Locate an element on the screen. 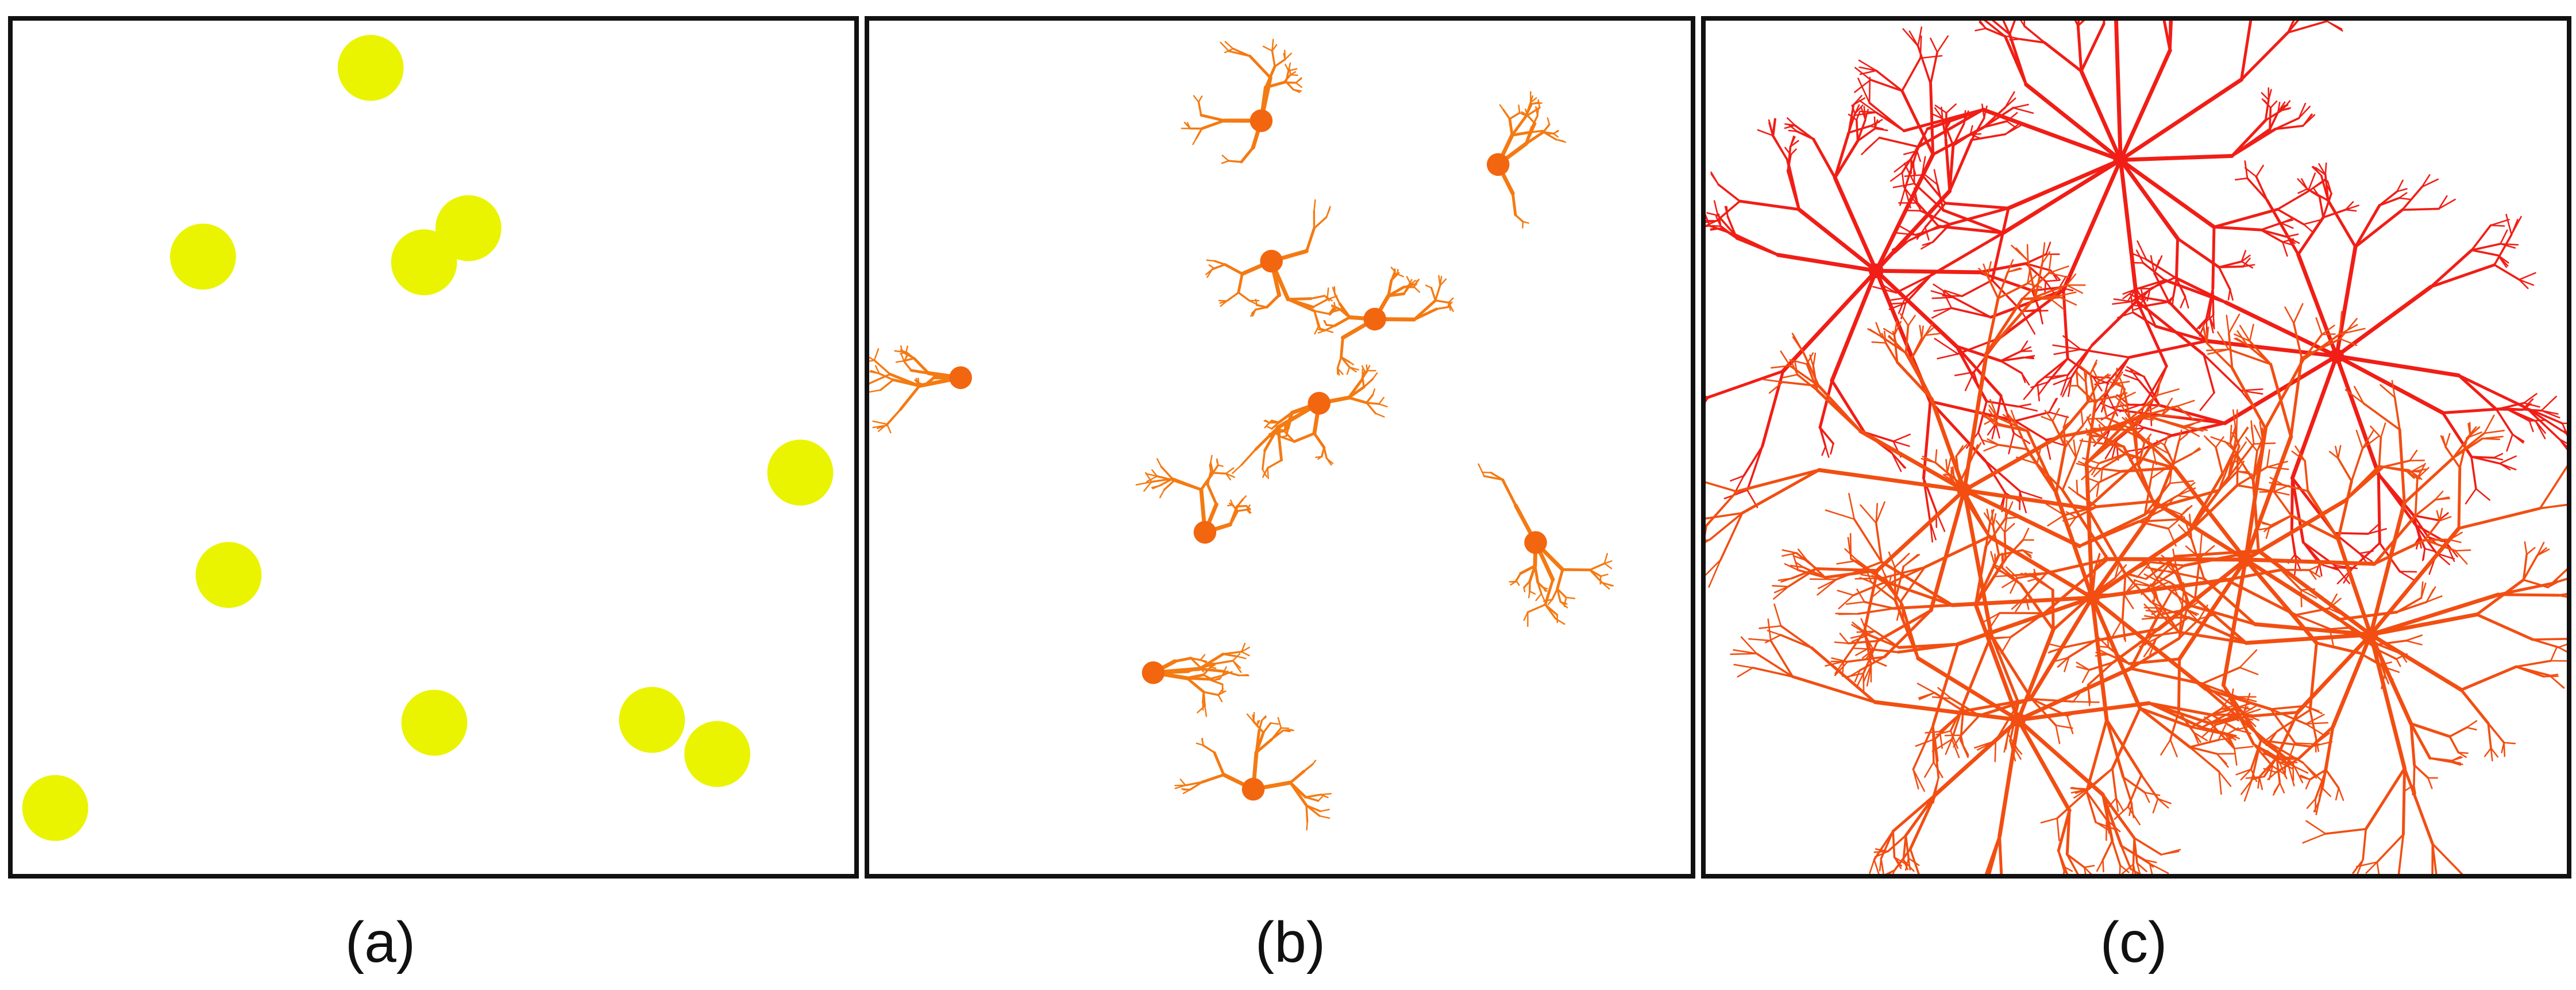 Image resolution: width=2576 pixels, height=990 pixels. caption-b: (b) is located at coordinates (1290, 942).